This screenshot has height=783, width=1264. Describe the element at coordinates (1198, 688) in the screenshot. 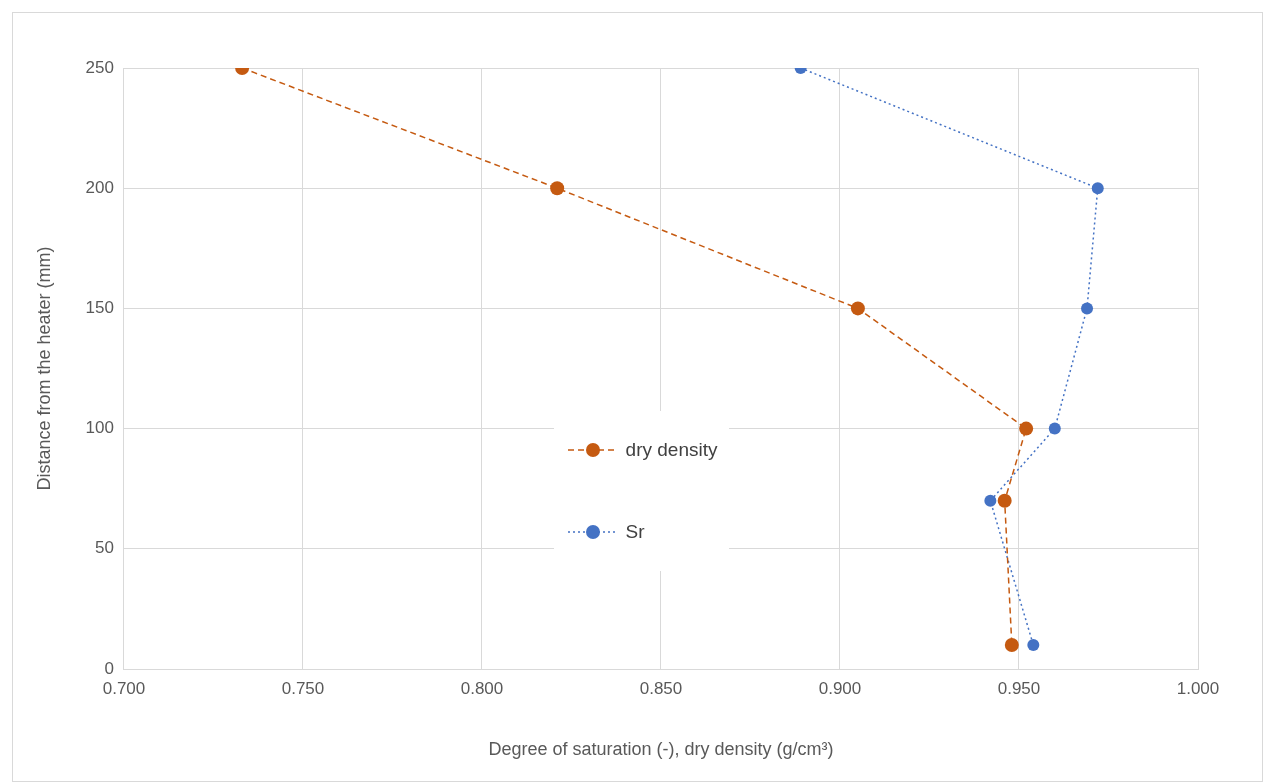

I see `x-tick-label: 1.000` at that location.